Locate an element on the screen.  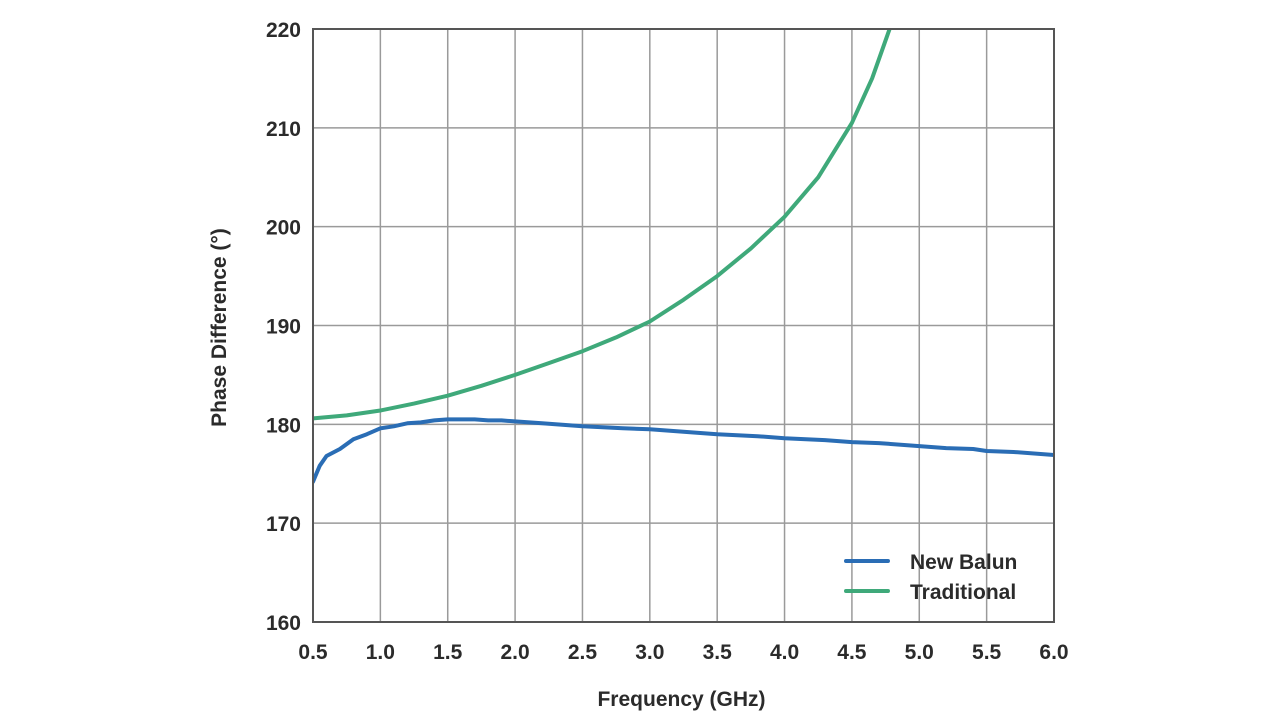
legend: New Balun Traditional is located at coordinates (930, 577).